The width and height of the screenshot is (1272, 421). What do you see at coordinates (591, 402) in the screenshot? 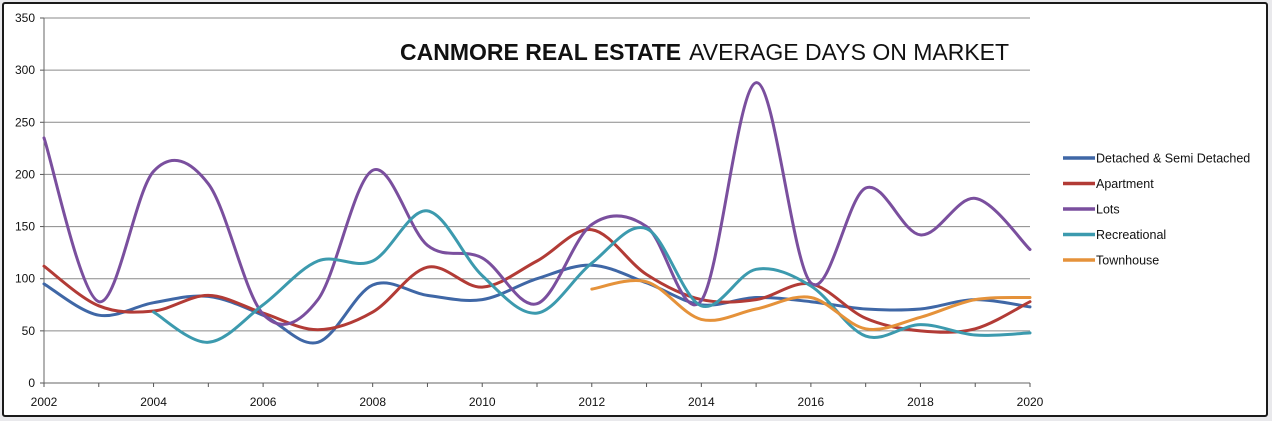
I see `x-tick-label: 2012` at bounding box center [591, 402].